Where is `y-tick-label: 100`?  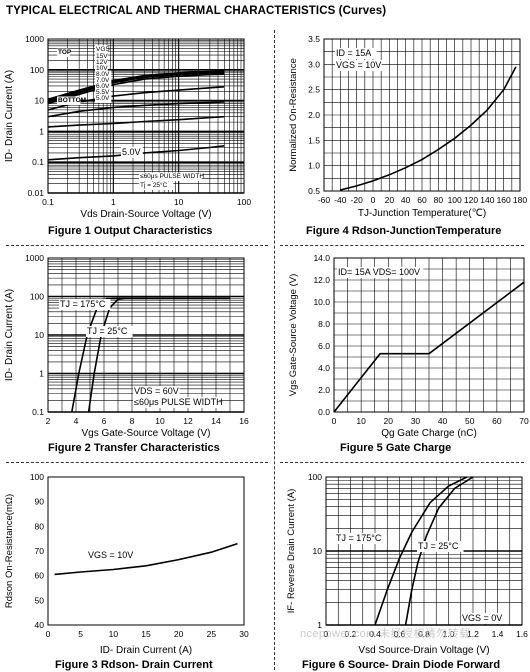 y-tick-label: 100 is located at coordinates (37, 70).